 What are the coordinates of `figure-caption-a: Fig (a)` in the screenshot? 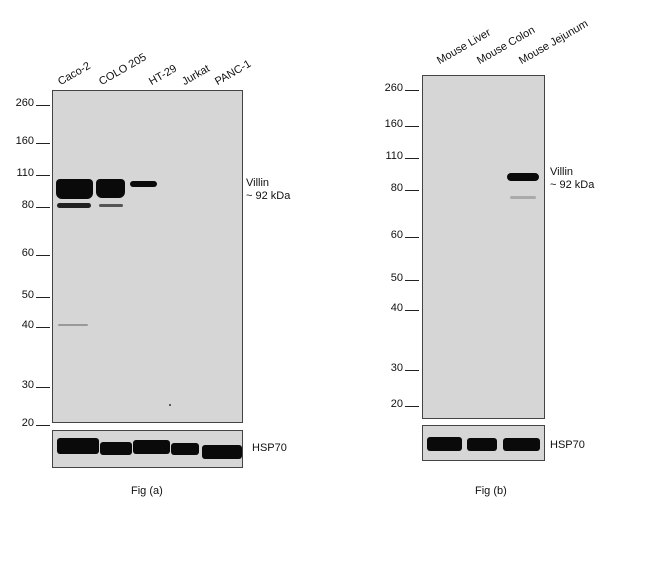 It's located at (147, 491).